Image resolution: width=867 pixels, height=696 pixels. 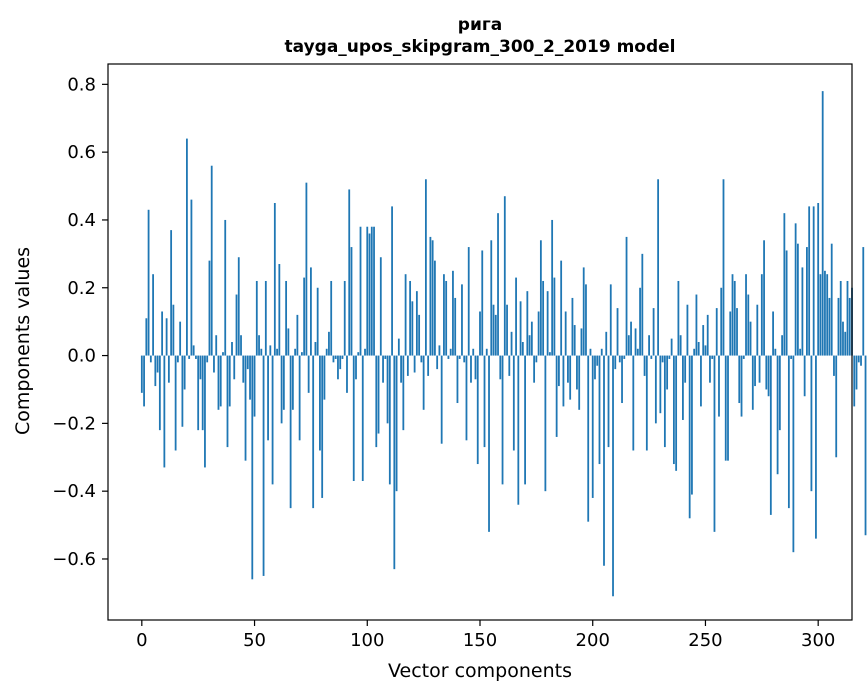 I want to click on x-tick-label-0: 0, so click(x=141, y=640).